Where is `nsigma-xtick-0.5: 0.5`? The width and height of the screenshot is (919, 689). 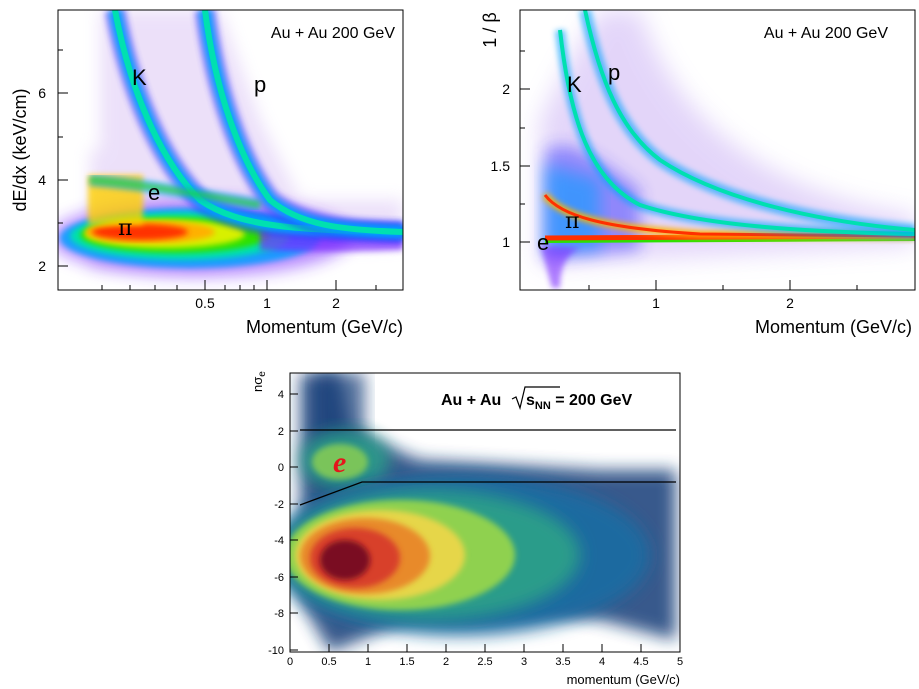 nsigma-xtick-0.5: 0.5 is located at coordinates (328, 662).